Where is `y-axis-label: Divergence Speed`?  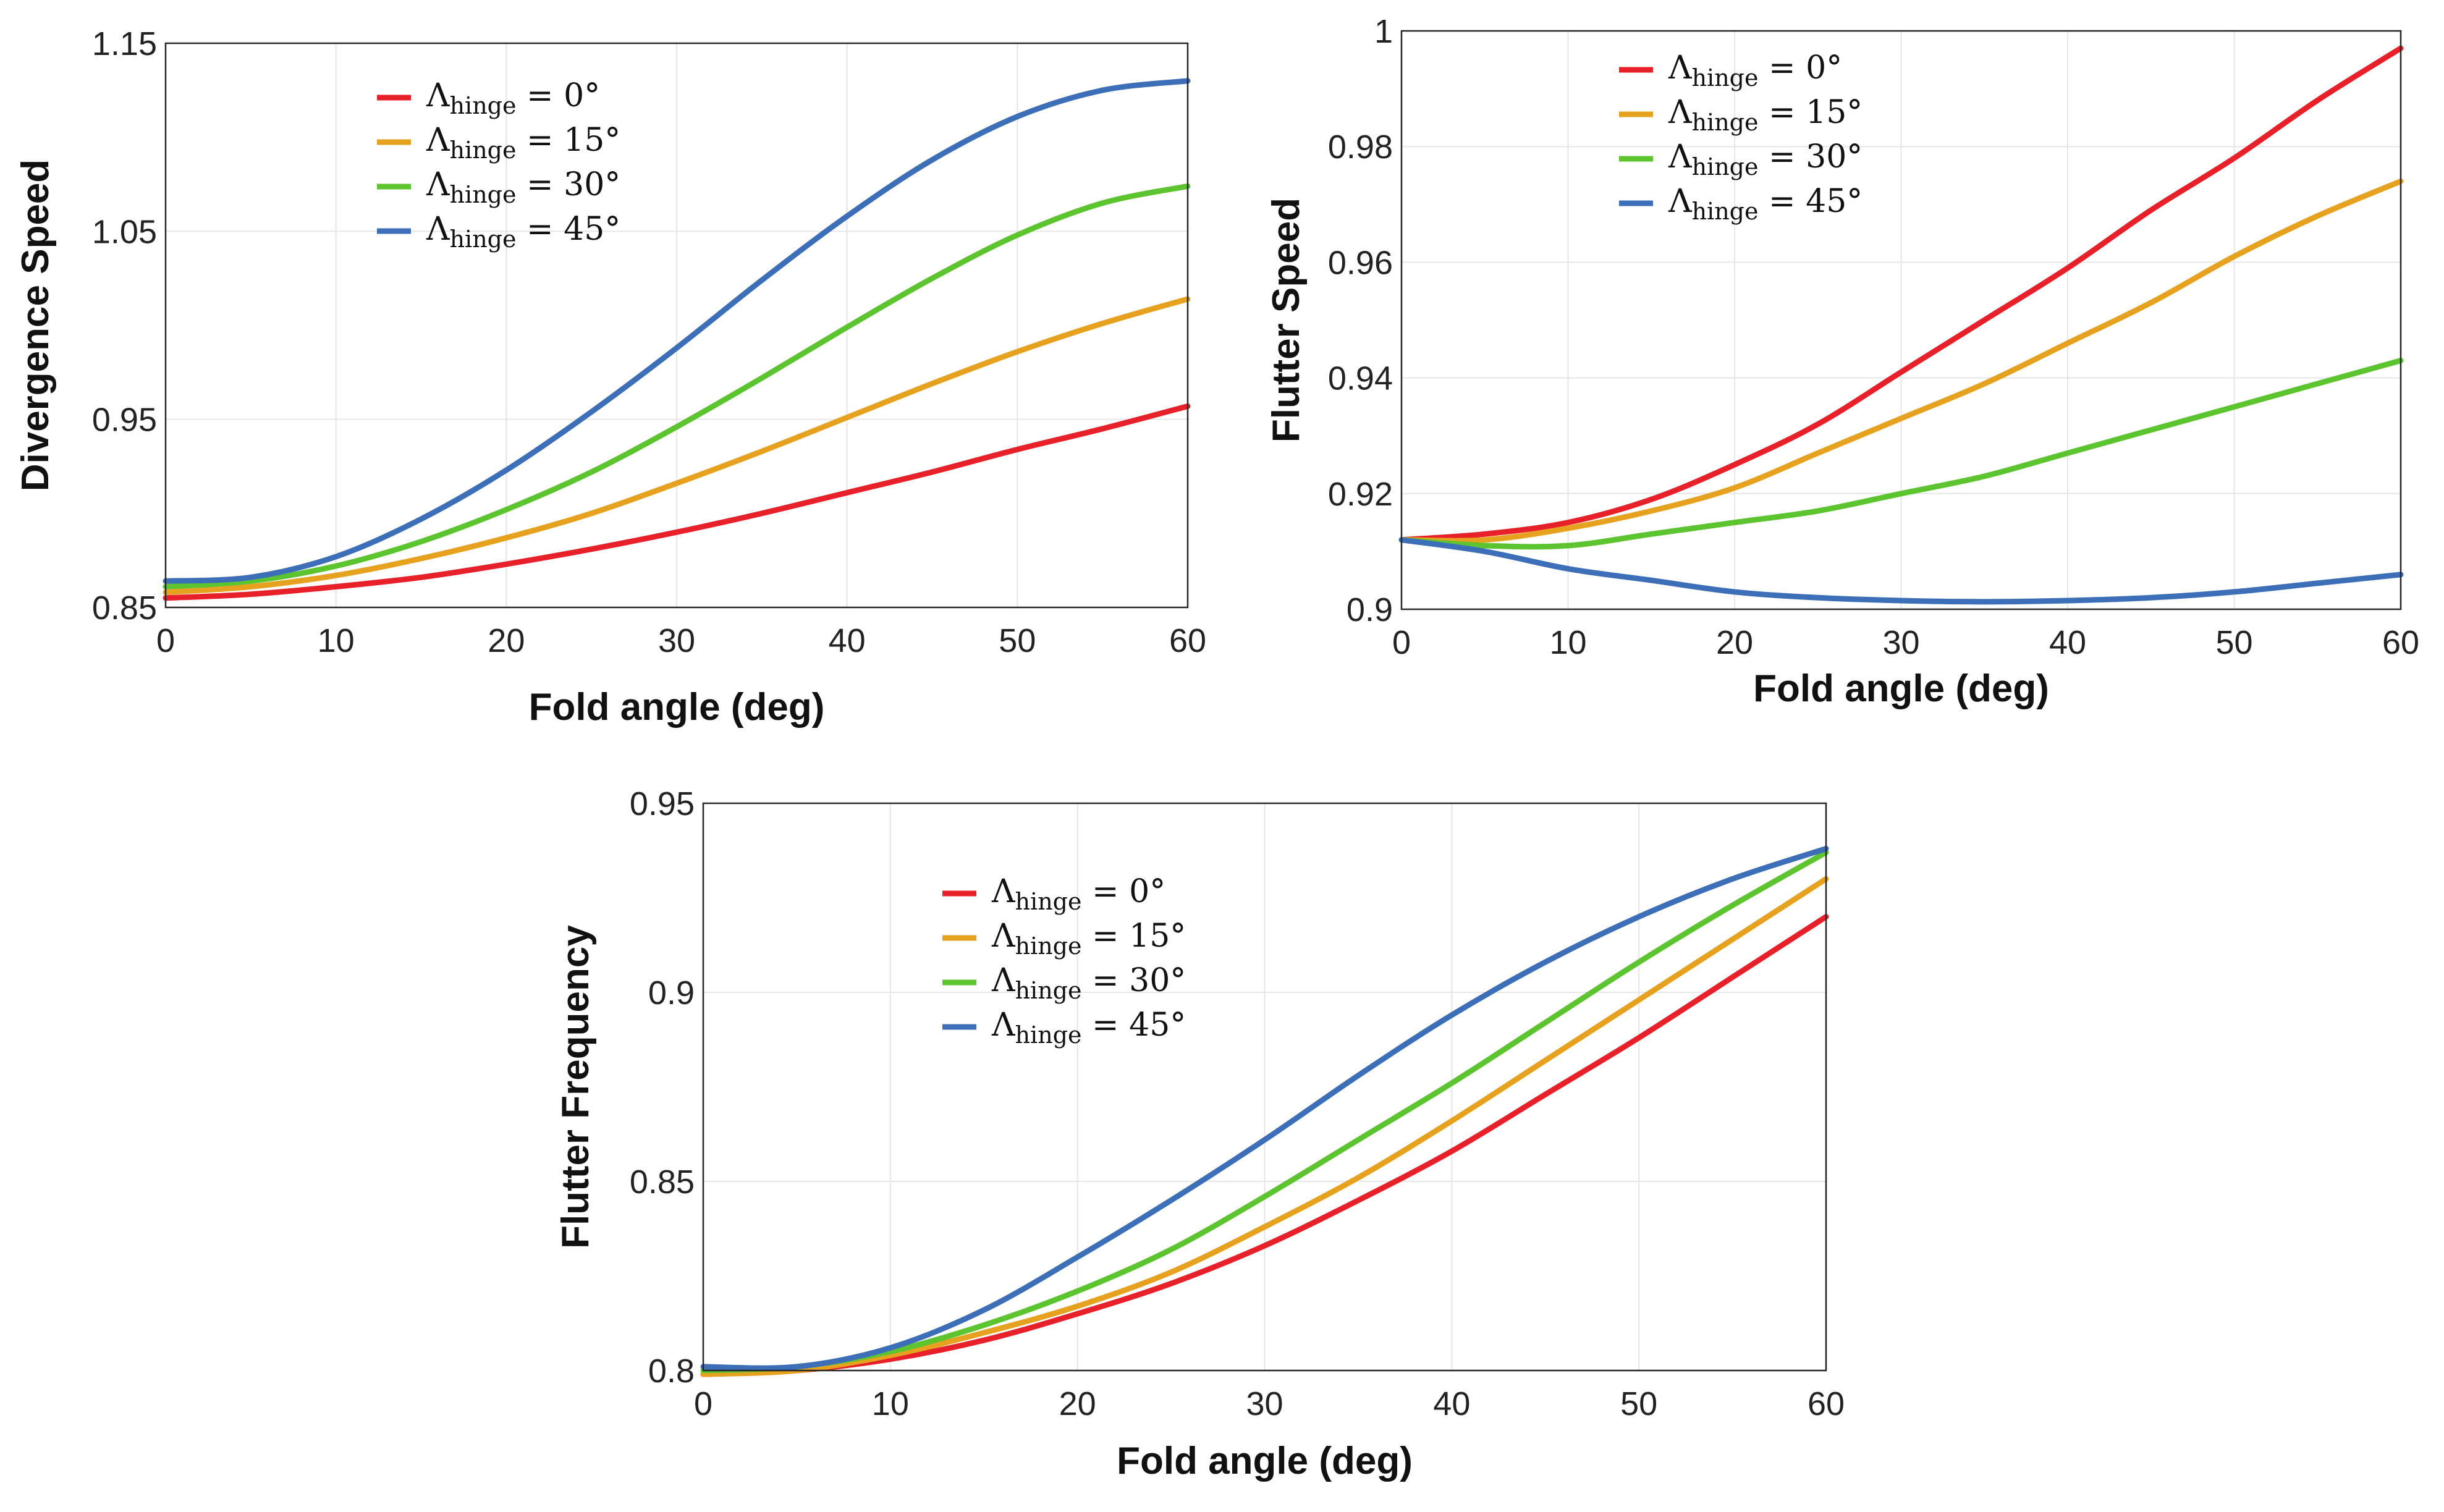 y-axis-label: Divergence Speed is located at coordinates (36, 325).